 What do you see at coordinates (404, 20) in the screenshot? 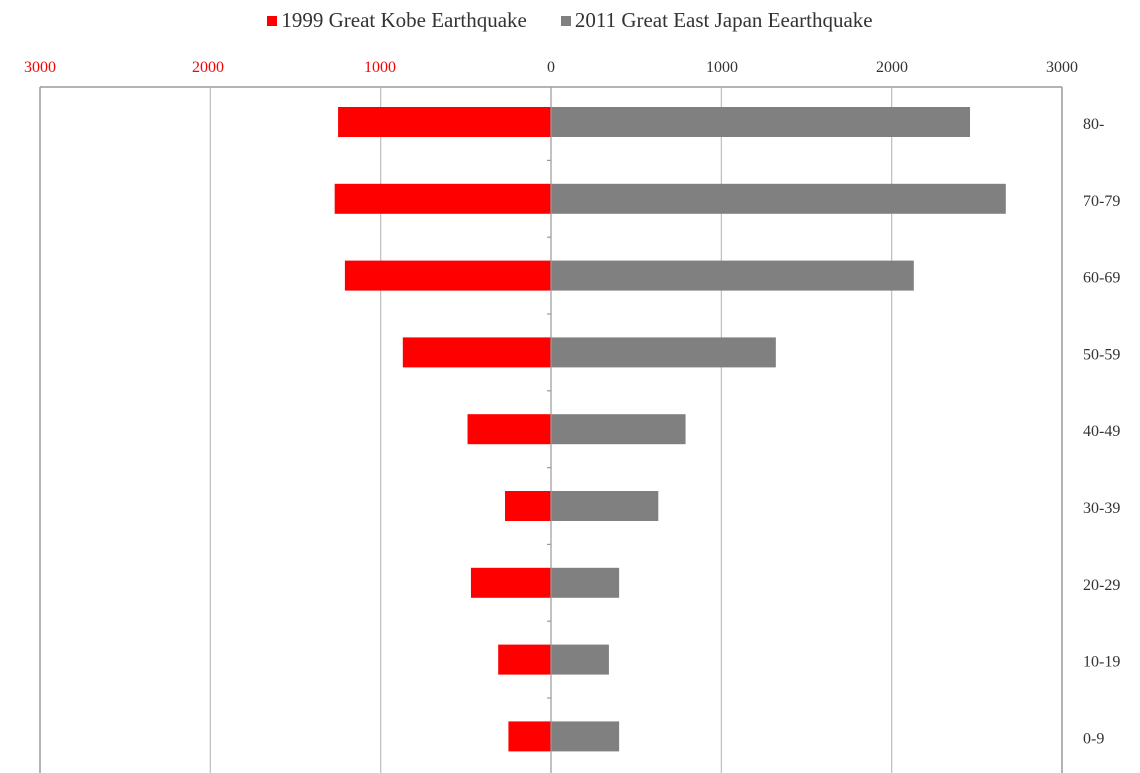
I see `legend-label-kobe: 1999 Great Kobe Earthquake` at bounding box center [404, 20].